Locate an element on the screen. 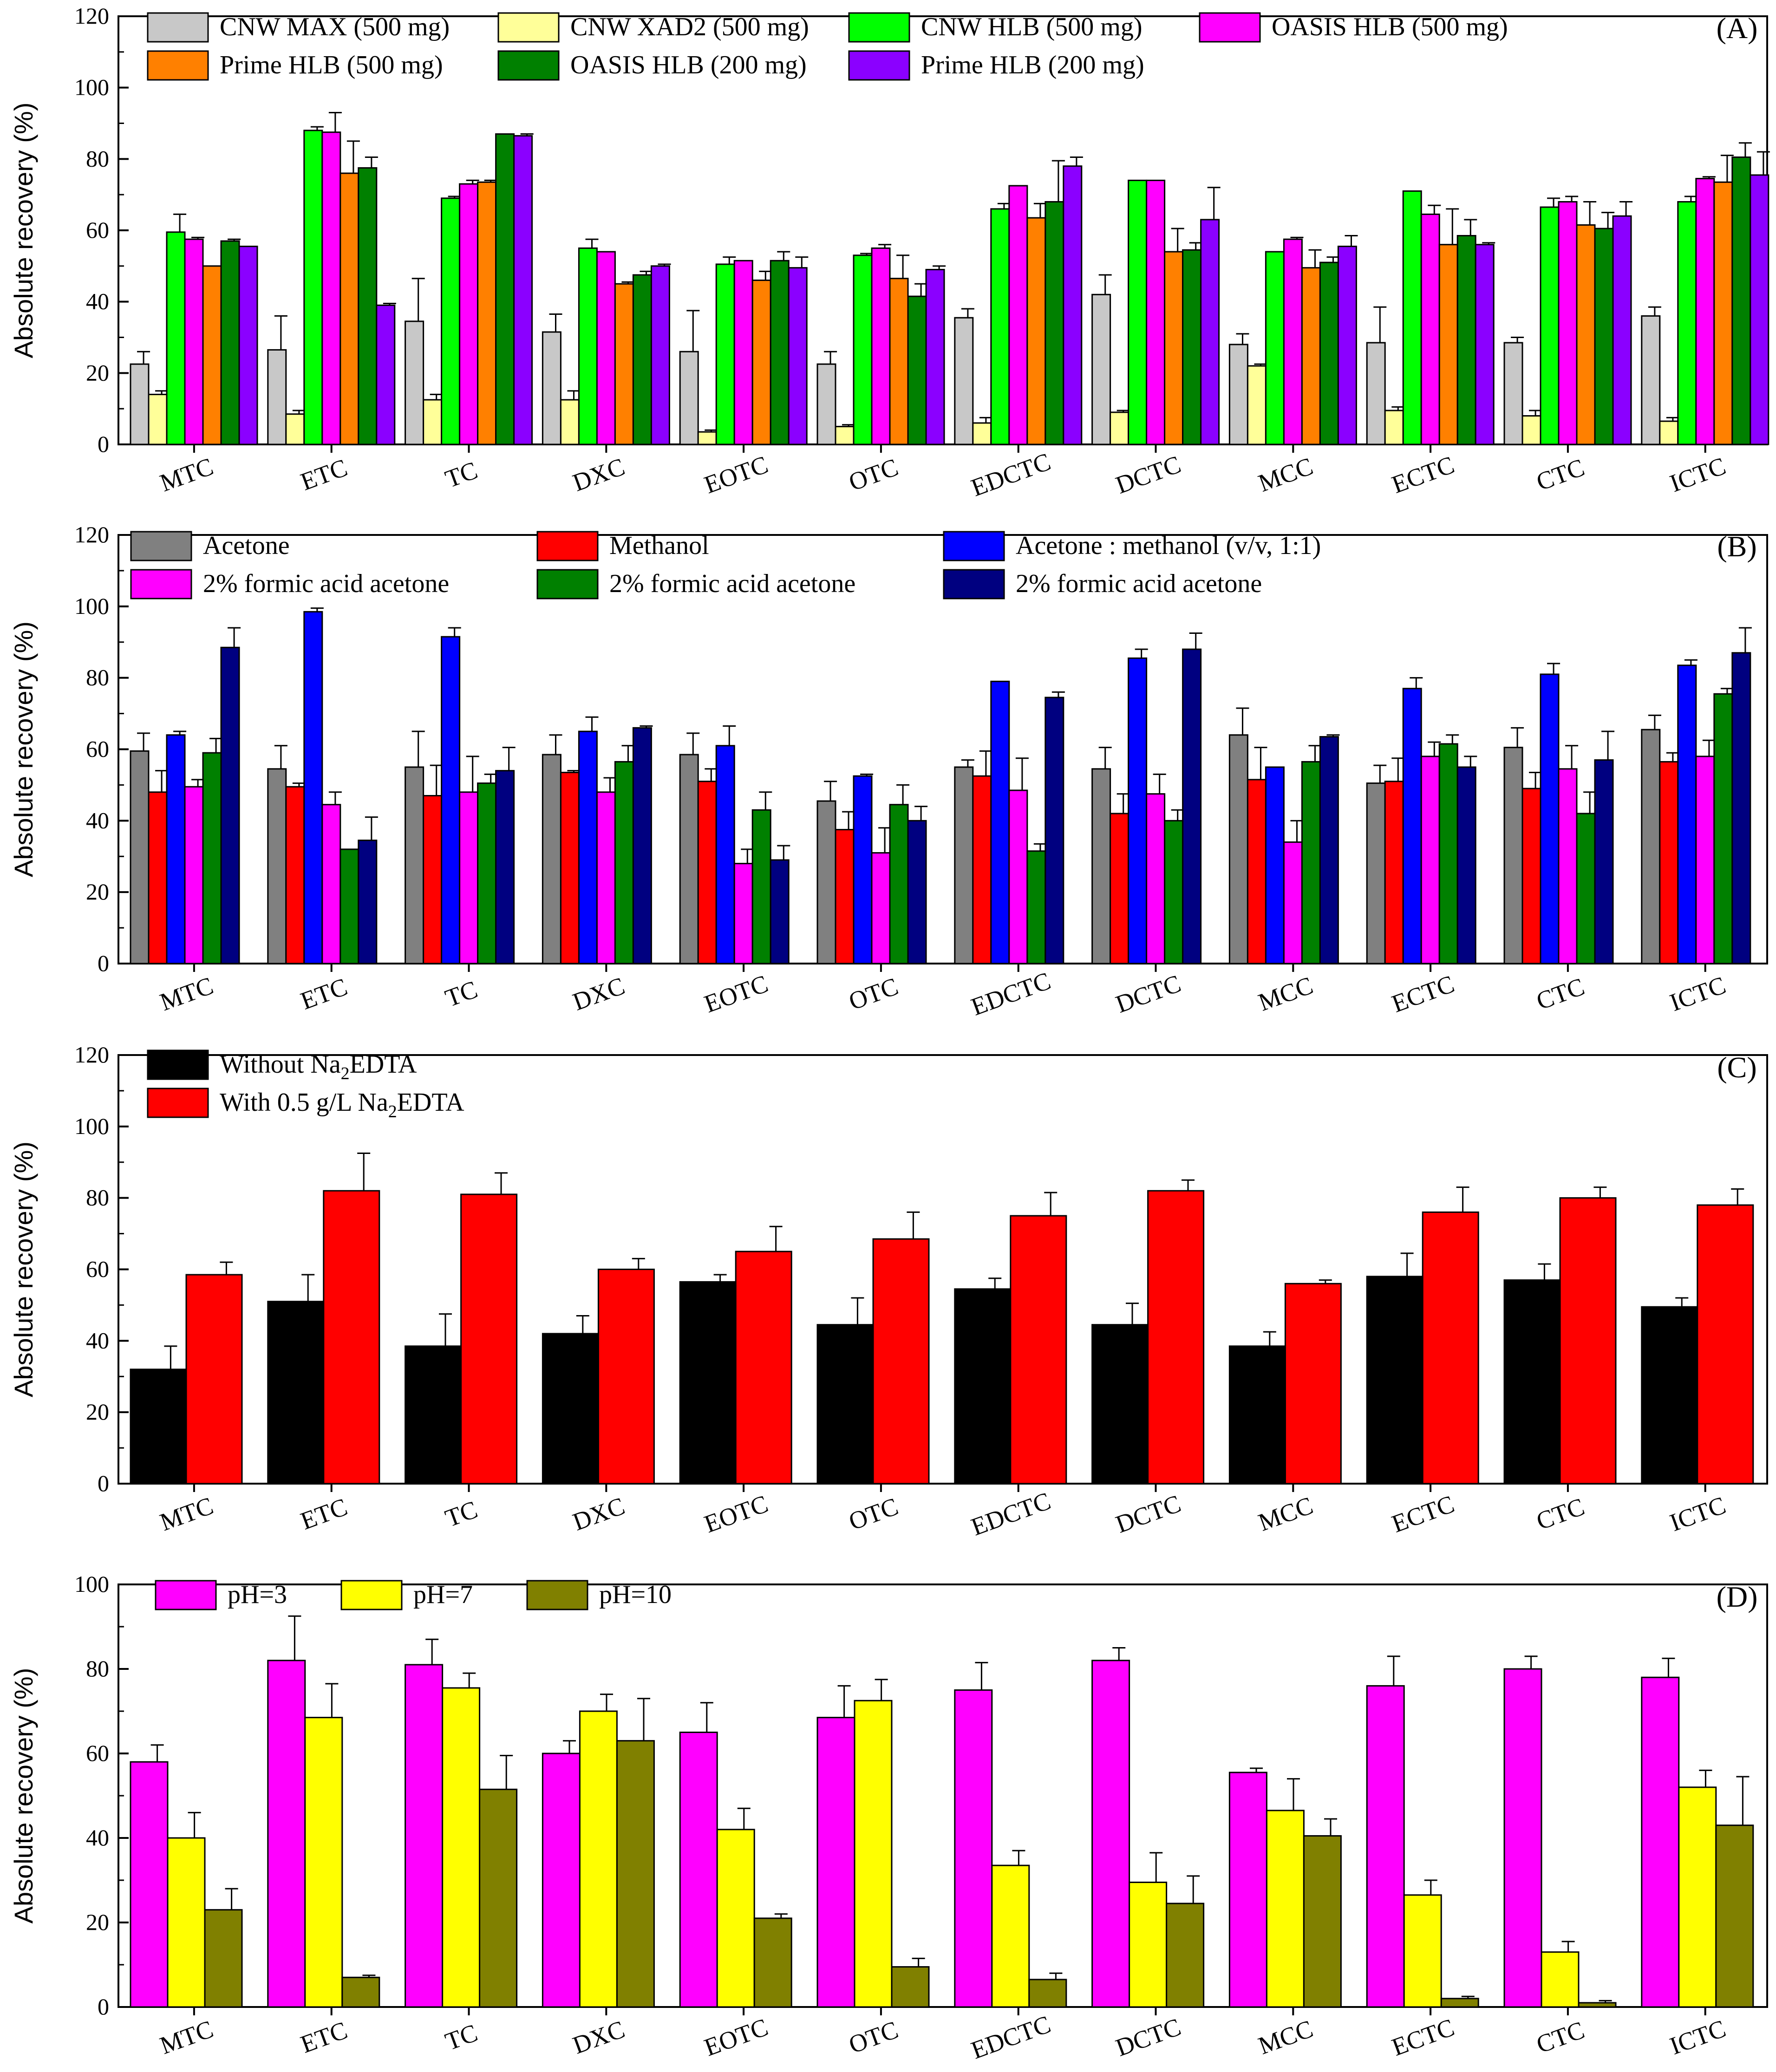 This screenshot has width=1776, height=2072. legend-label: OASIS HLB (500 mg) is located at coordinates (1390, 27).